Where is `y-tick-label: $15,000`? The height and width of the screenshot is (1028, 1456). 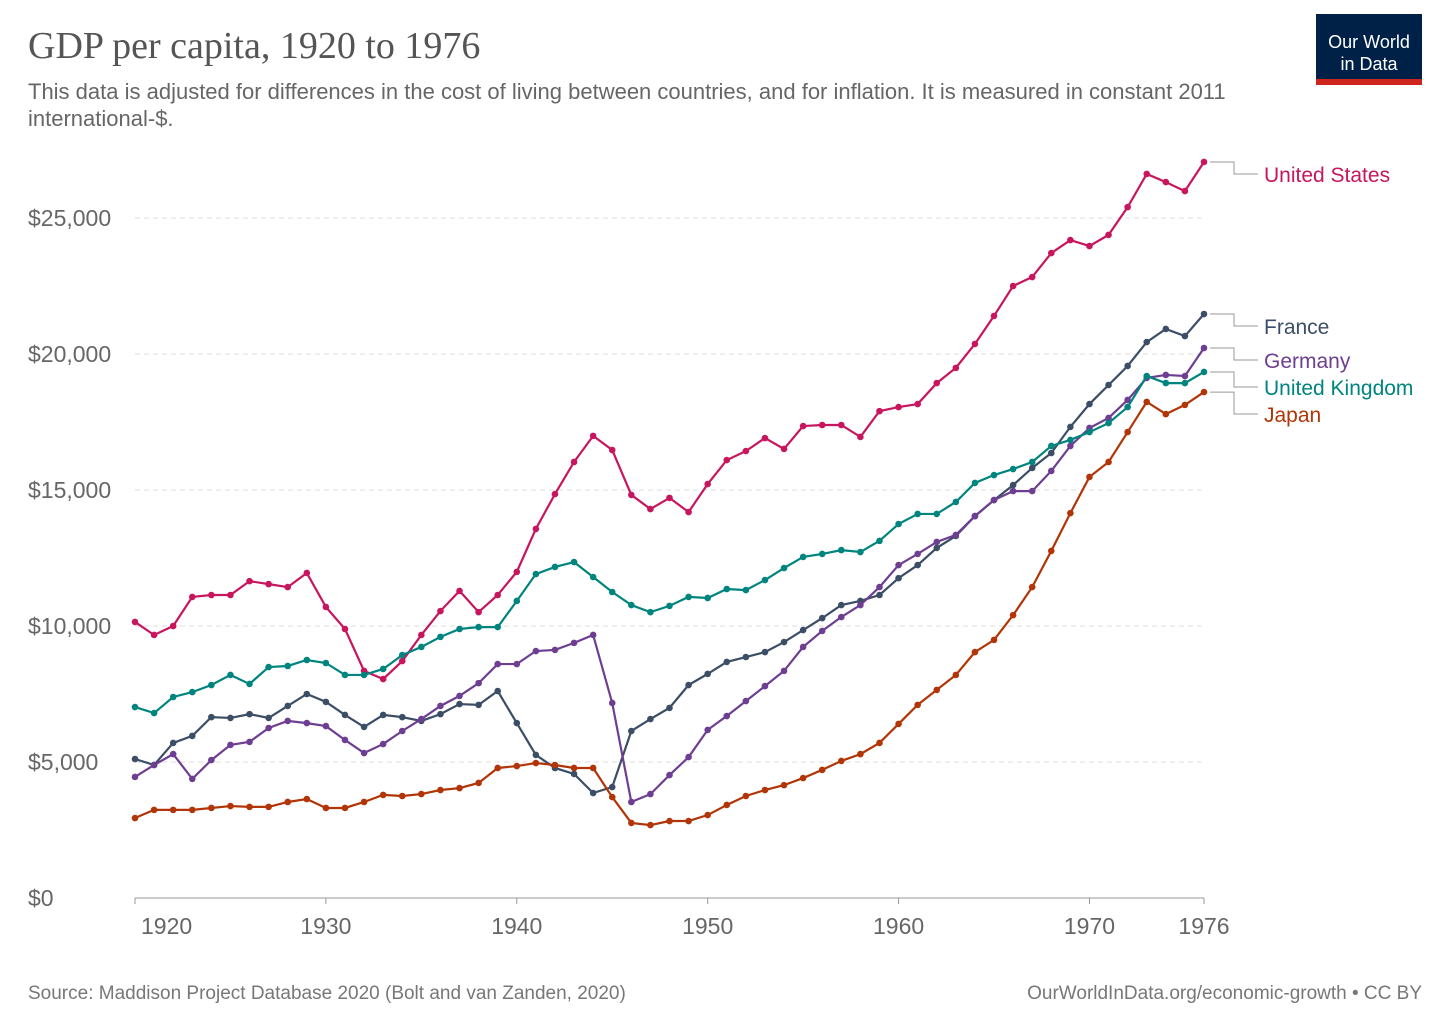
y-tick-label: $15,000 is located at coordinates (69, 490).